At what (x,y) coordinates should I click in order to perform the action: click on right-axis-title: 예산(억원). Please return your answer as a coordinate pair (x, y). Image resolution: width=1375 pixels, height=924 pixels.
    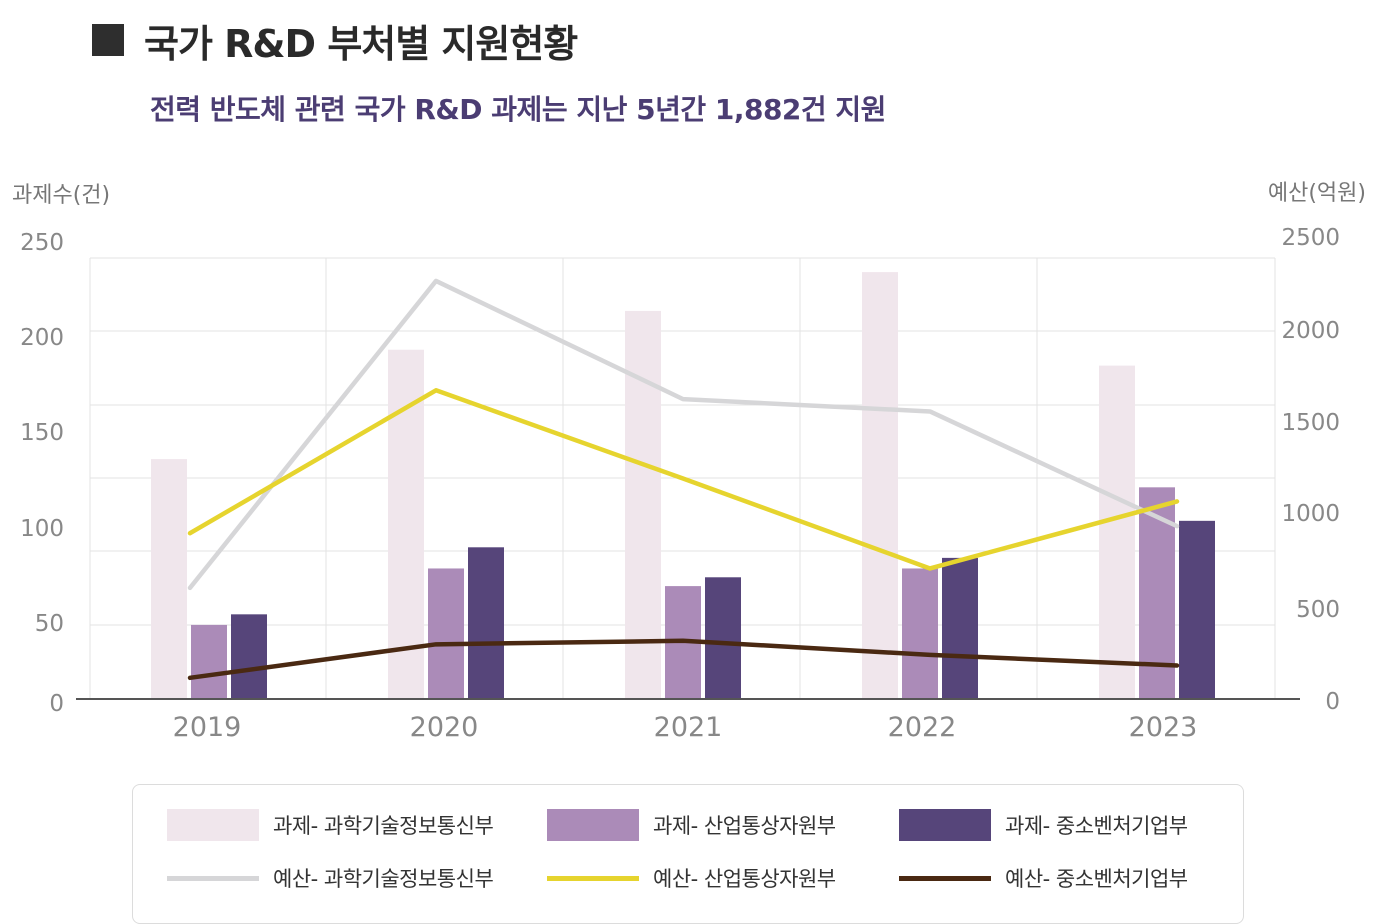
    Looking at the image, I should click on (1317, 193).